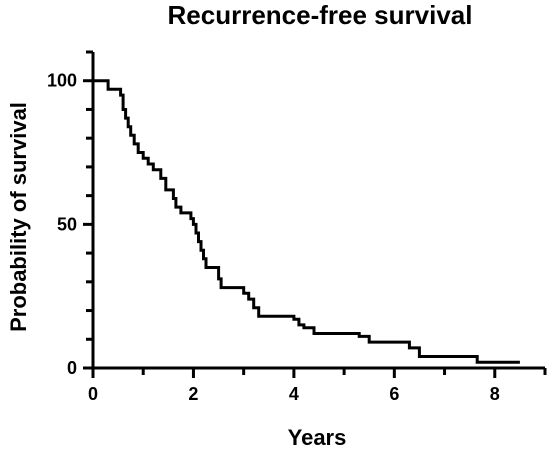 The width and height of the screenshot is (550, 452). What do you see at coordinates (67, 224) in the screenshot?
I see `y-tick-label: 50` at bounding box center [67, 224].